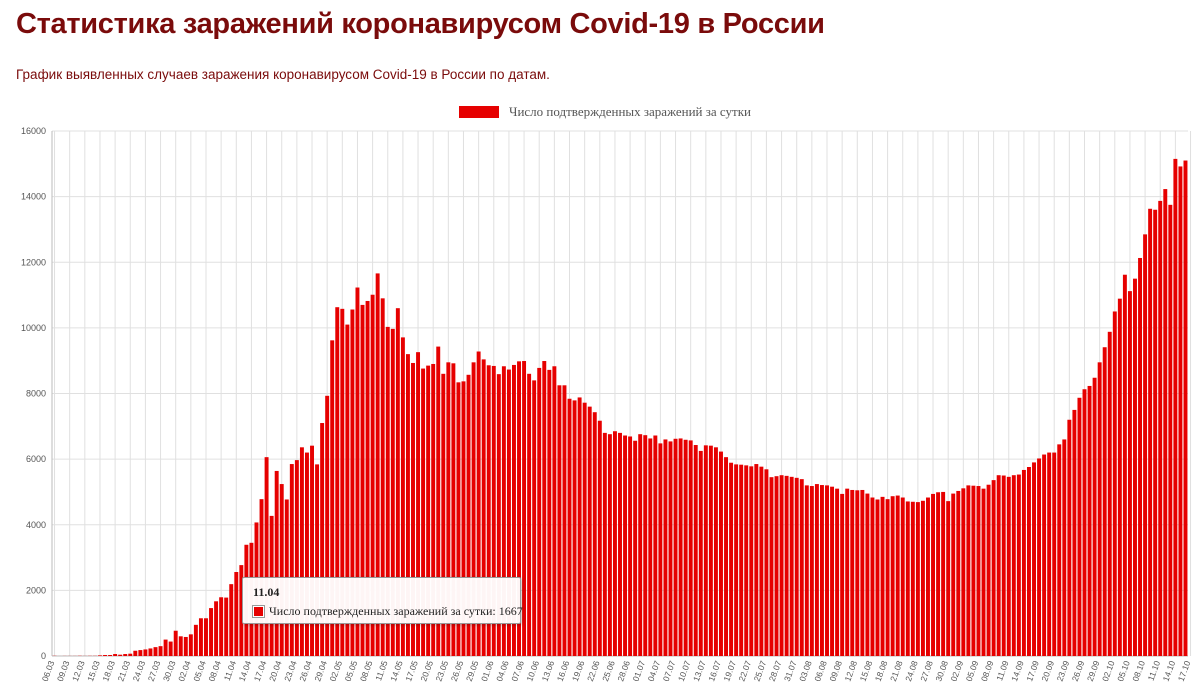 The image size is (1200, 689). I want to click on y-tick-label: 6000, so click(36, 459).